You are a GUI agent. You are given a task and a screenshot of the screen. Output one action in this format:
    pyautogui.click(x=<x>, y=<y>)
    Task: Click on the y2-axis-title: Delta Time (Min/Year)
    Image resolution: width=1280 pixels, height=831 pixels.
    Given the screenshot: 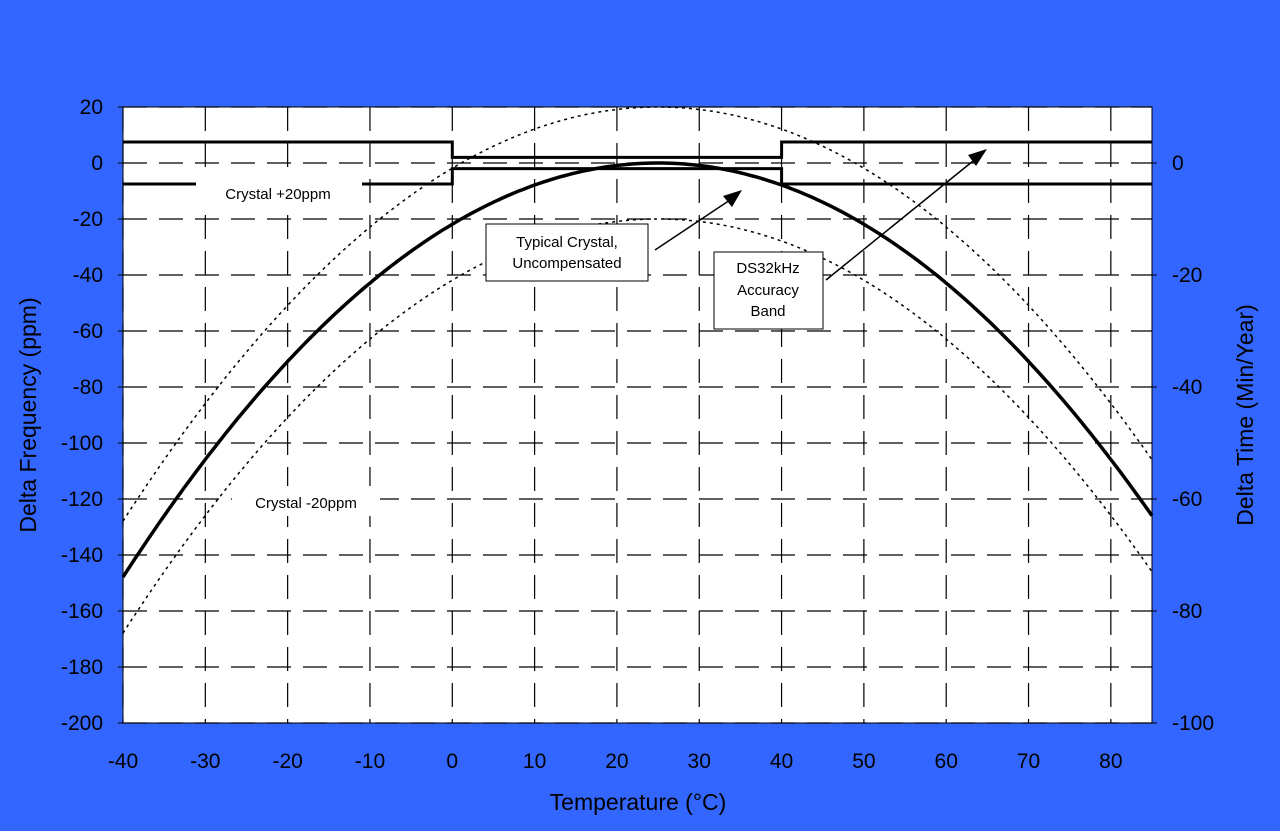 What is the action you would take?
    pyautogui.click(x=1245, y=415)
    